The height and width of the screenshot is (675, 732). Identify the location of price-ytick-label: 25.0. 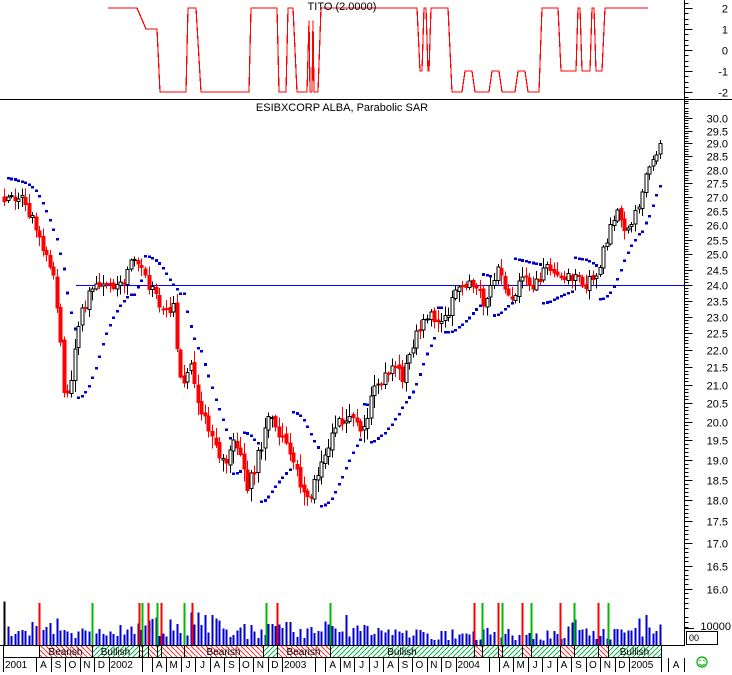
(717, 256).